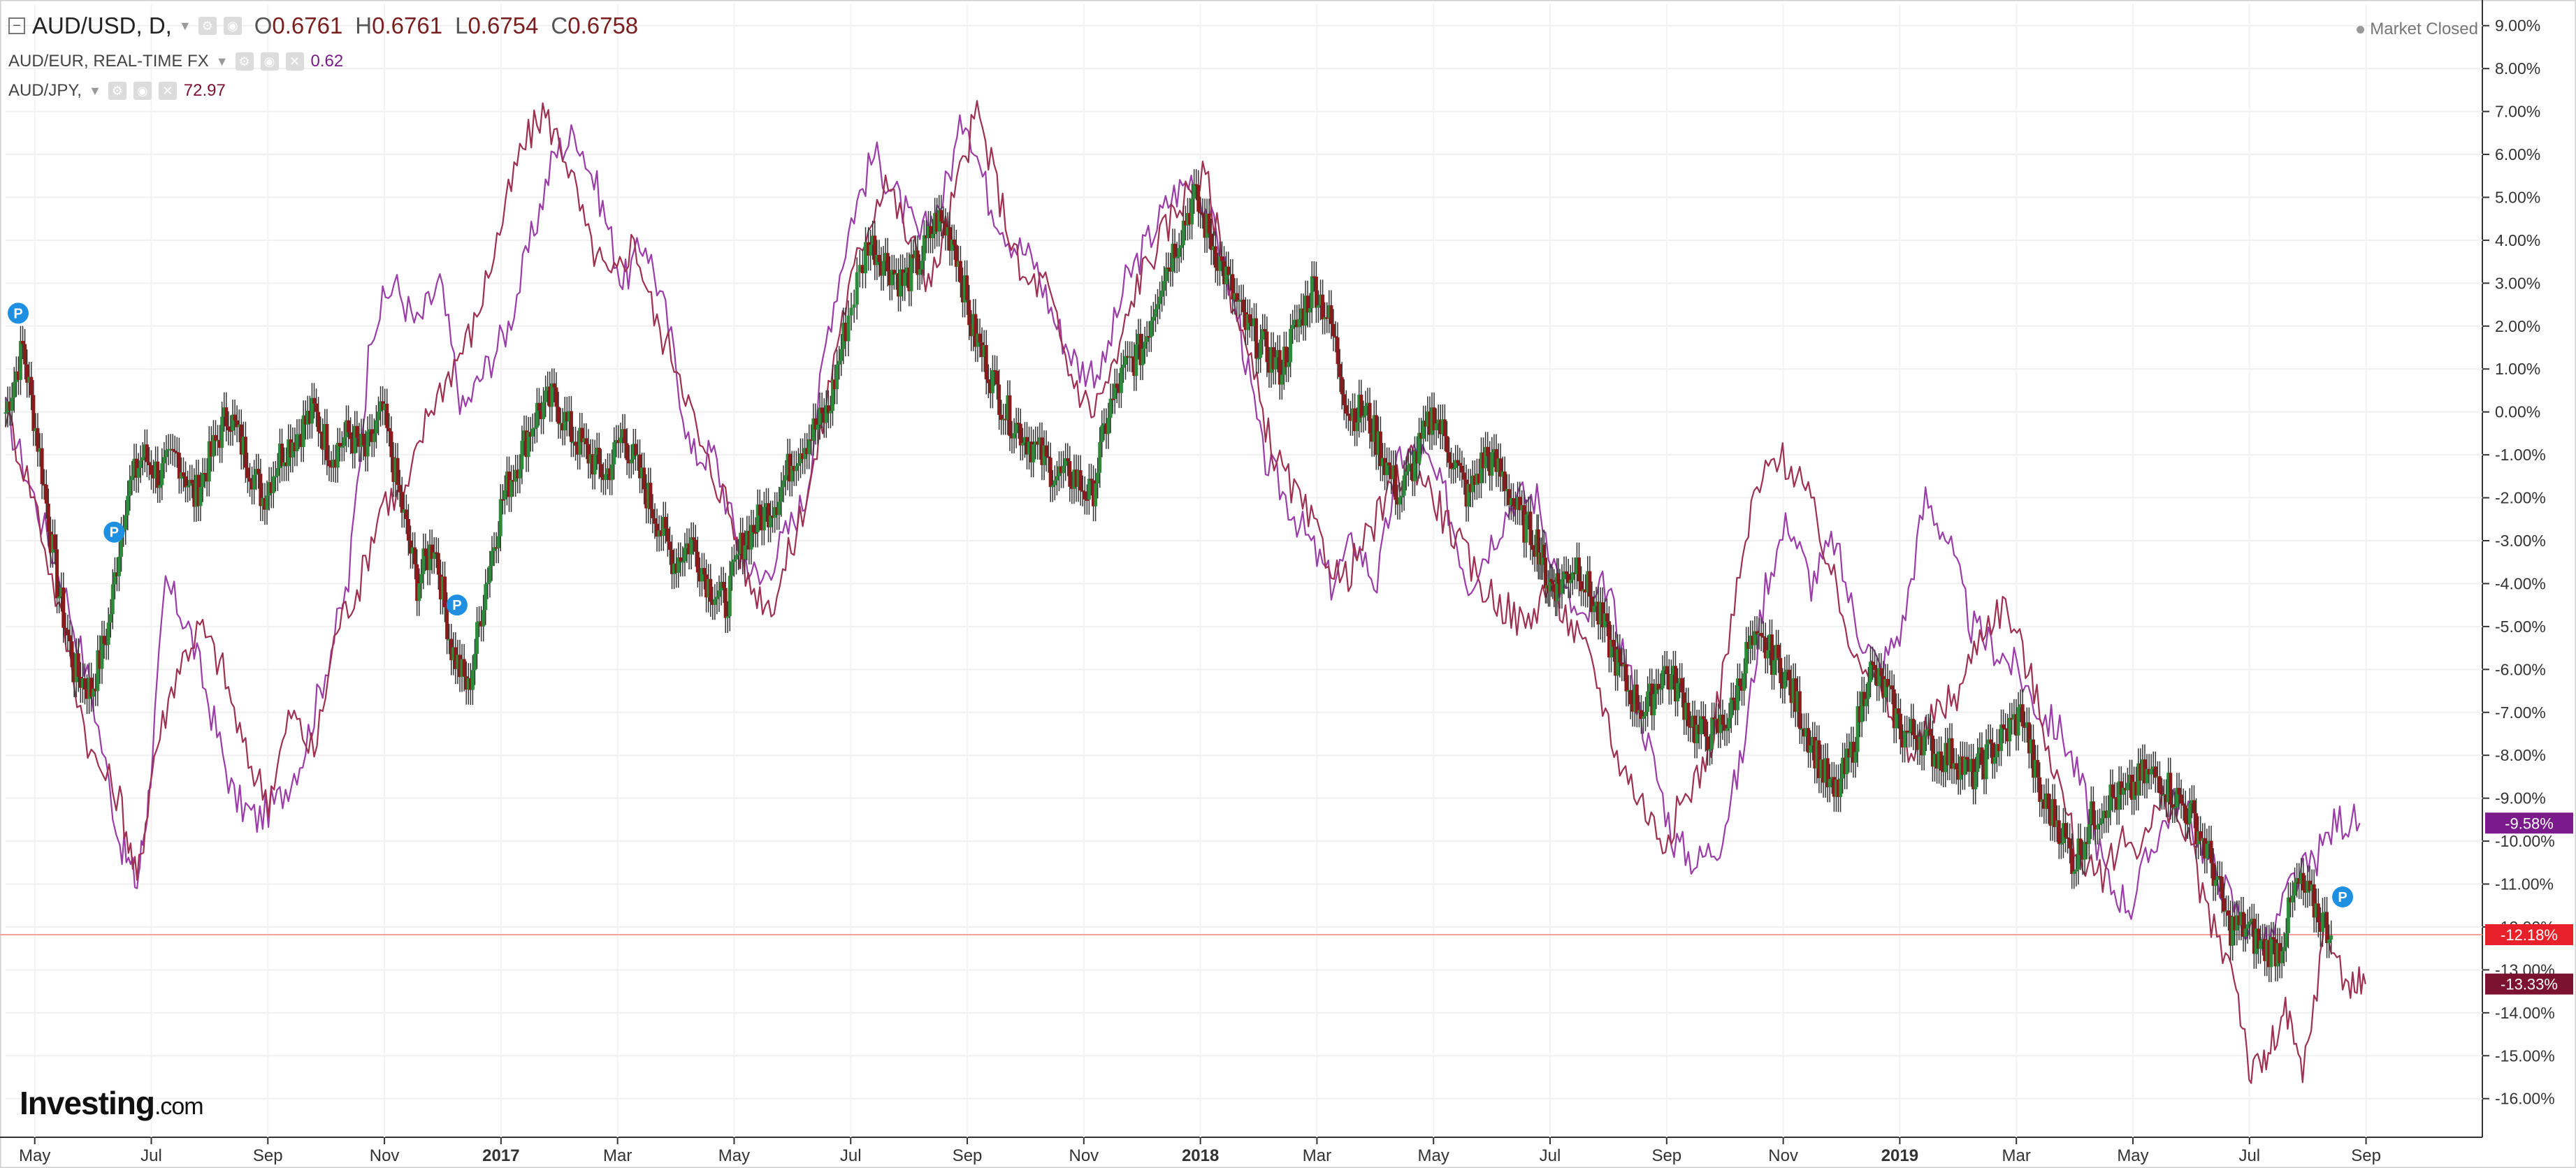 This screenshot has width=2576, height=1168. Describe the element at coordinates (34, 1155) in the screenshot. I see `x-tick-label: May` at that location.